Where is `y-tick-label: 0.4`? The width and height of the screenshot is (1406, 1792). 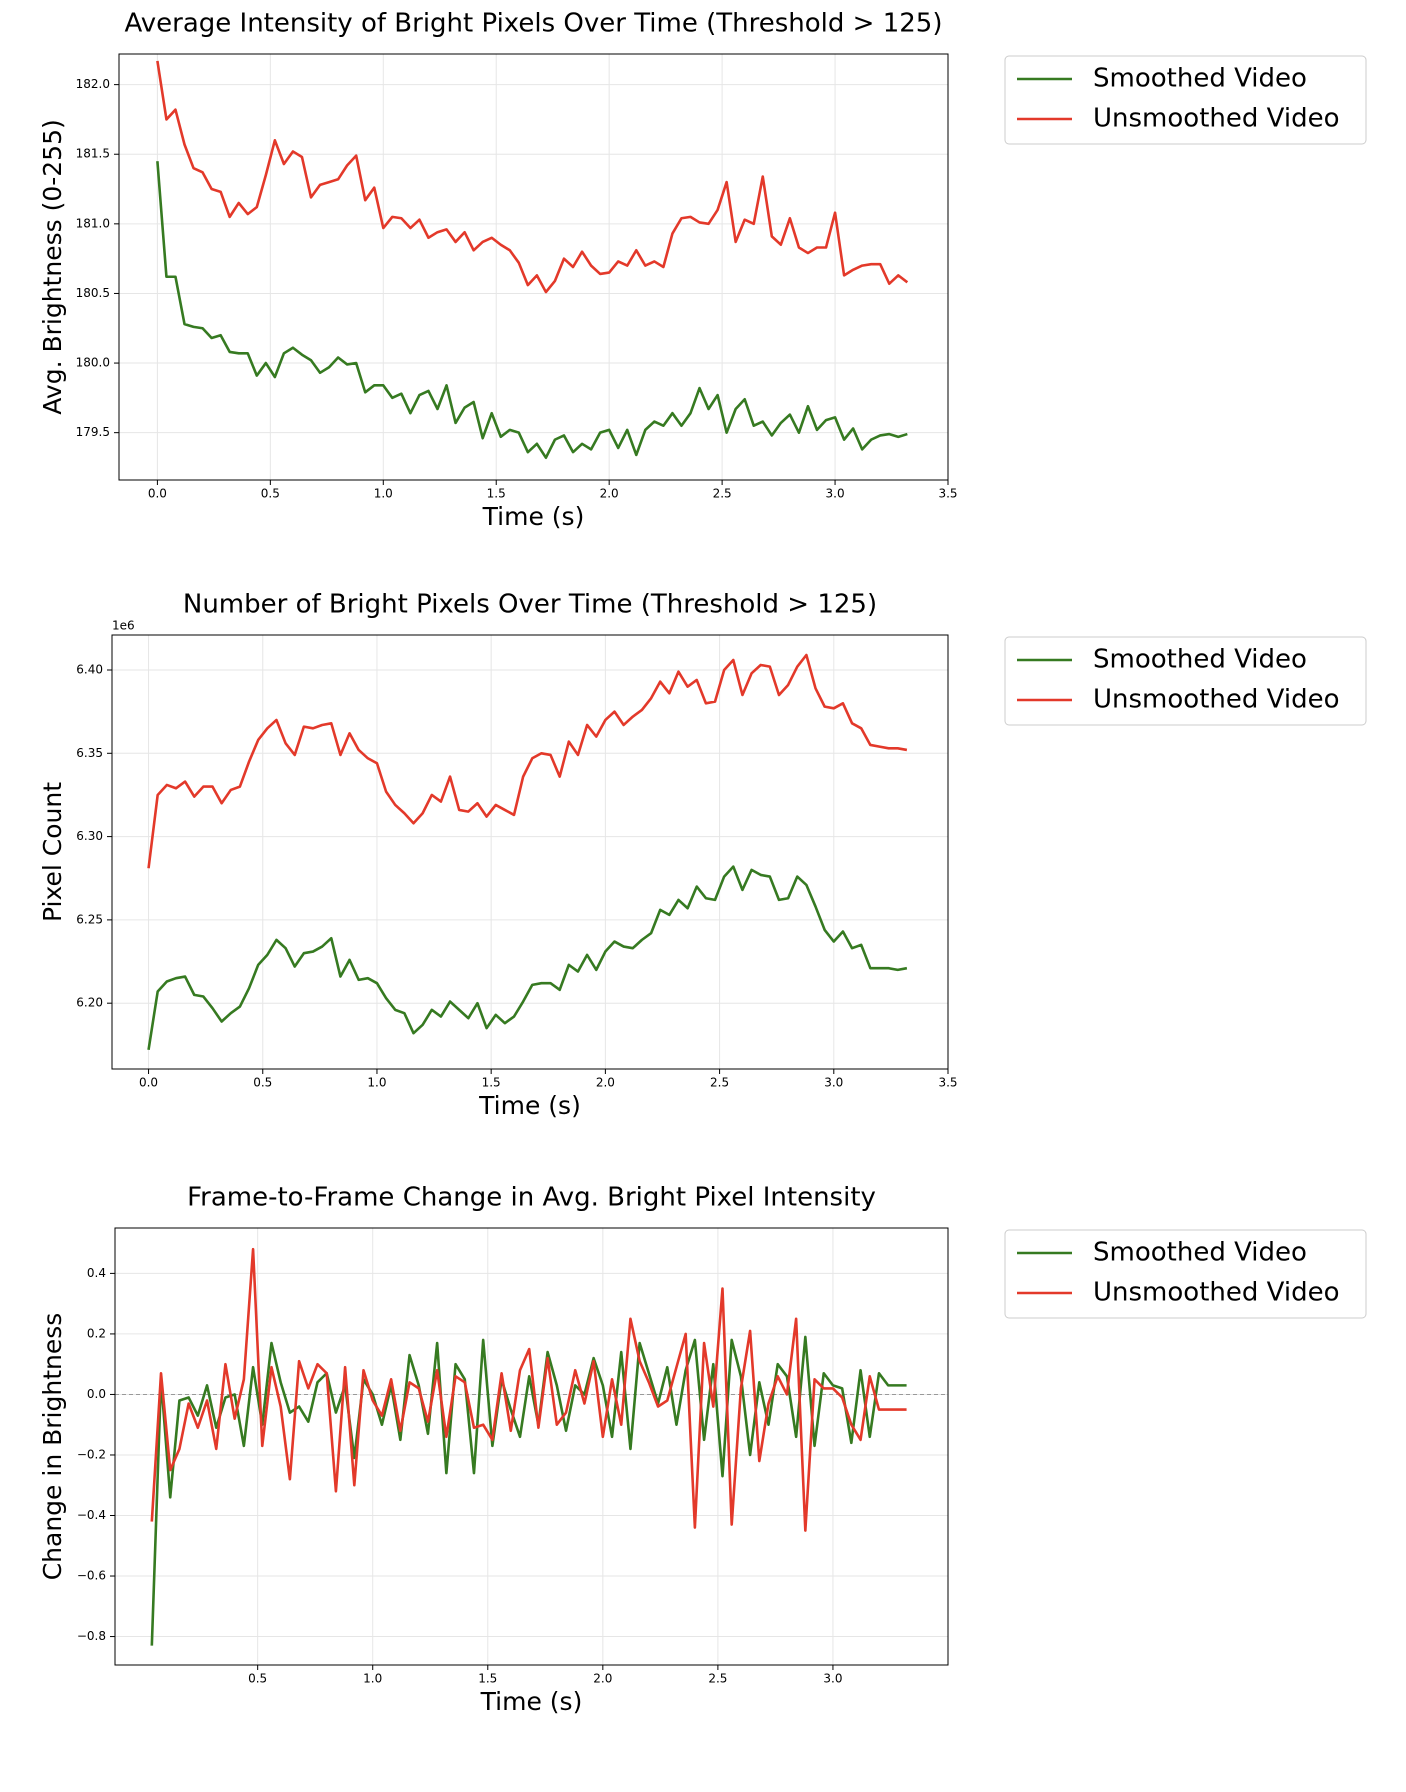
y-tick-label: 0.4 is located at coordinates (96, 1273).